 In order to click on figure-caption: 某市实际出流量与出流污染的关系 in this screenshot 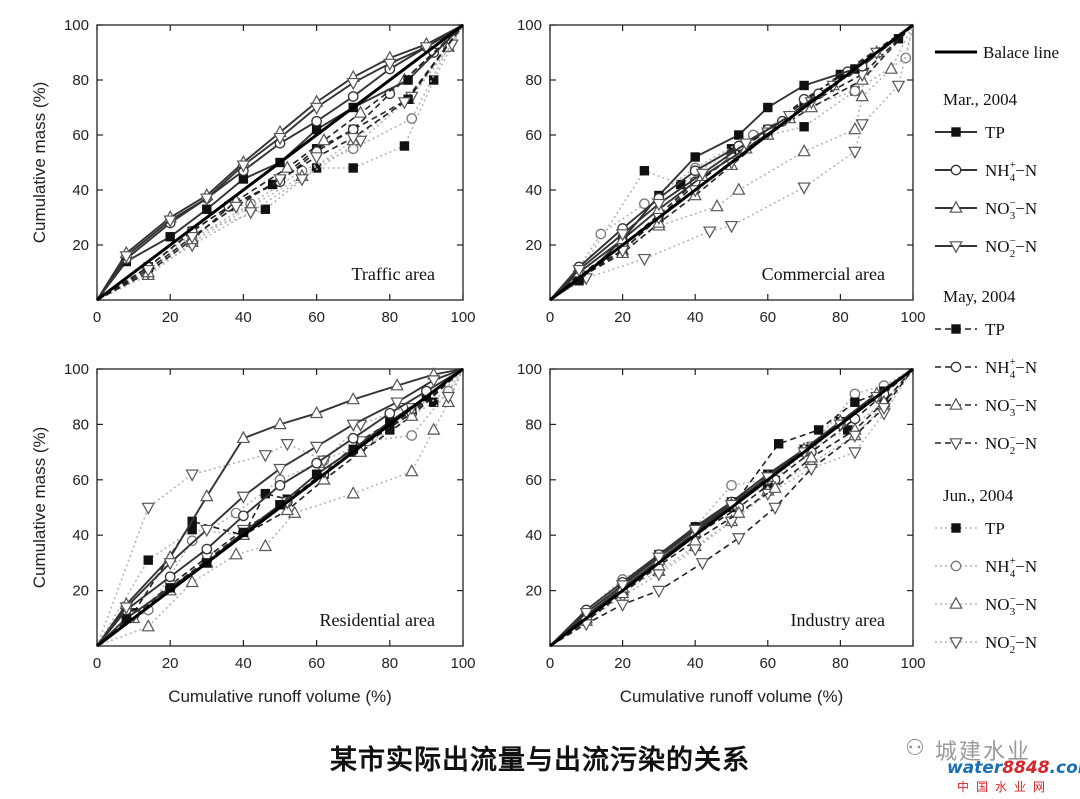, I will do `click(540, 760)`.